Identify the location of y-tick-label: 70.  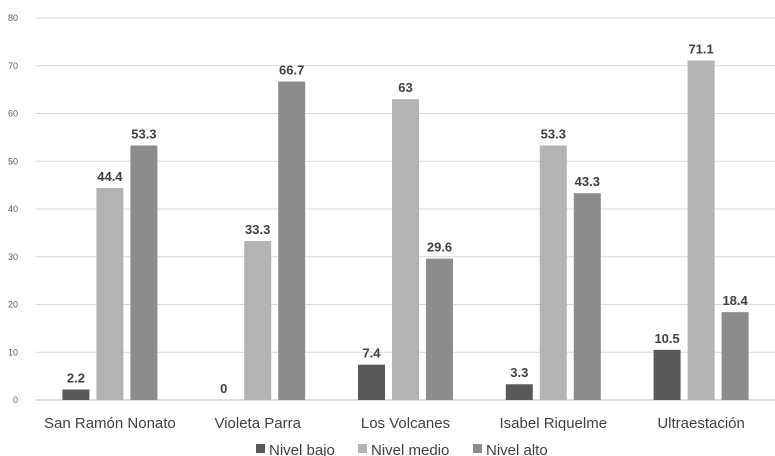
(13, 66).